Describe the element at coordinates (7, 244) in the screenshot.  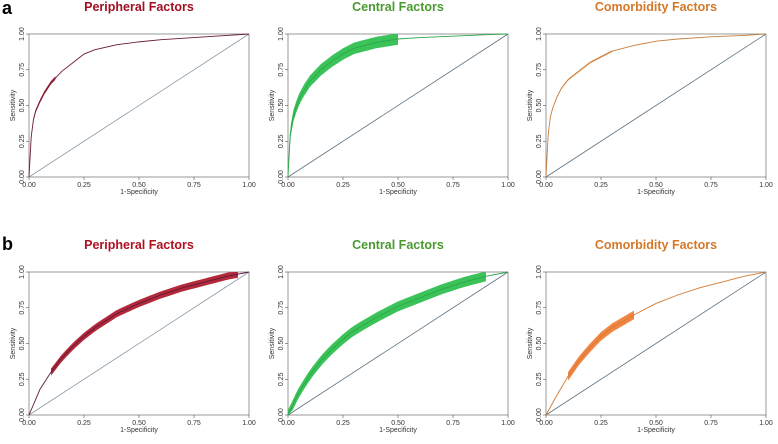
I see `panel-label-b: b` at that location.